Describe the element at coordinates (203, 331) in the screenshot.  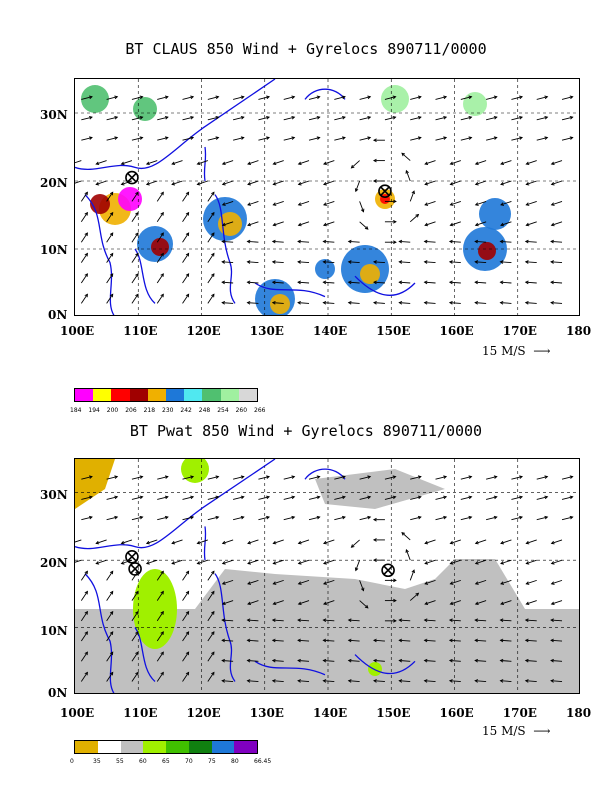
I see `lon-label: 120E` at that location.